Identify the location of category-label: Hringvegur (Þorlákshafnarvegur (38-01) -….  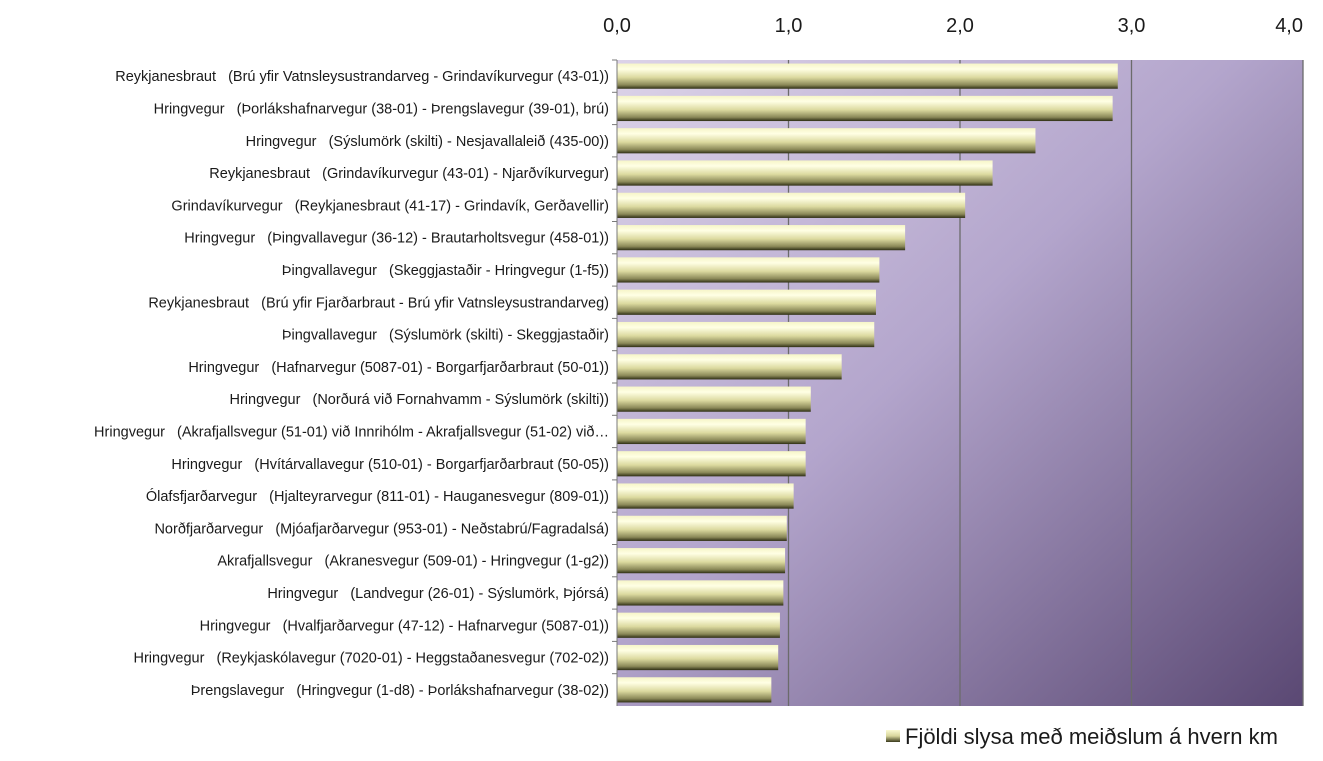
(381, 109).